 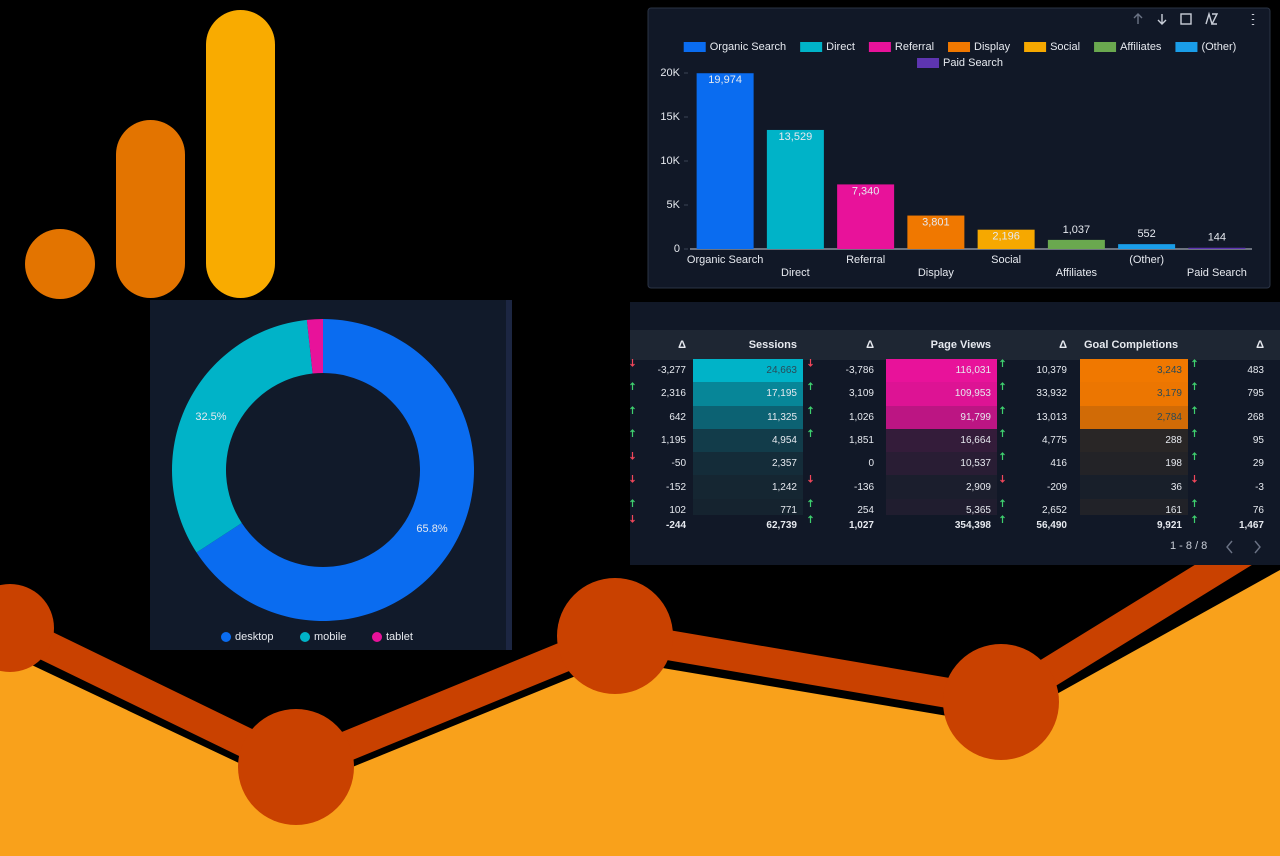 I want to click on table-cell: -3,277, so click(x=661, y=370).